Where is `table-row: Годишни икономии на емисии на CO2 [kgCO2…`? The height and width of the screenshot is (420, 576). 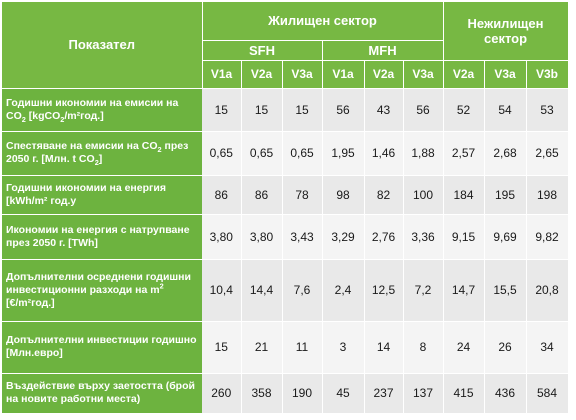
table-row: Годишни икономии на емисии на CO2 [kgCO2… is located at coordinates (285, 110).